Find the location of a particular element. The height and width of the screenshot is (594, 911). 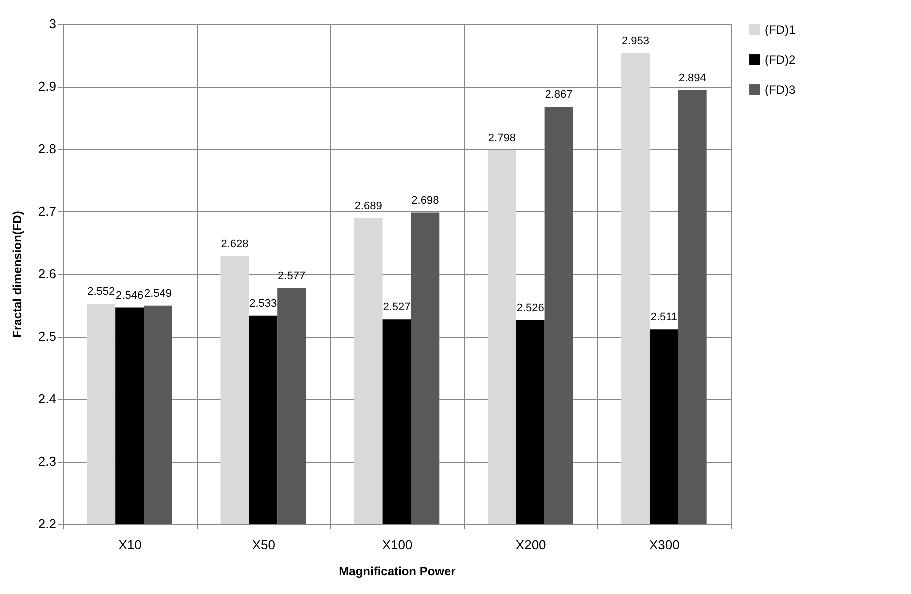

data-label: 2.549 is located at coordinates (158, 294).